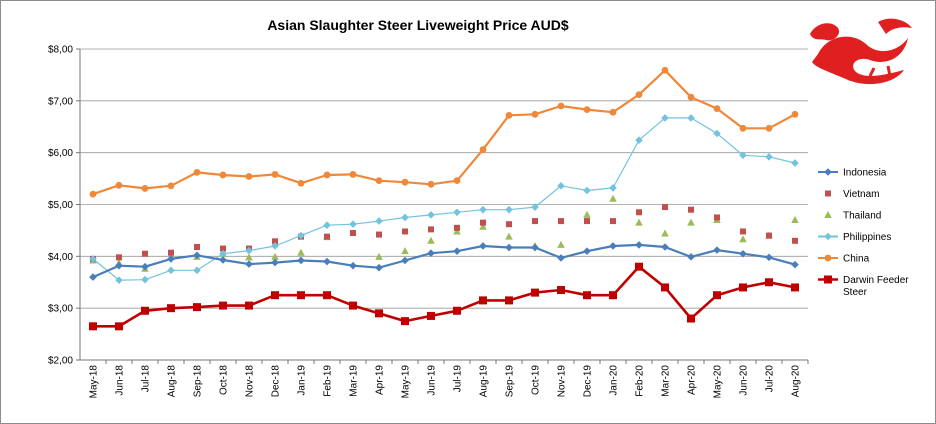 The height and width of the screenshot is (424, 936). Describe the element at coordinates (744, 380) in the screenshot. I see `x-tick-label: Jun-20` at that location.